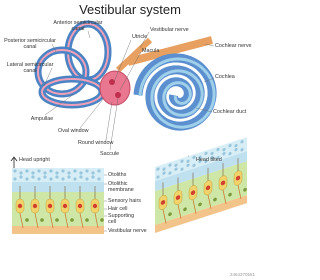 The height and width of the screenshot is (280, 320). I want to click on label: Otolithic membrane, so click(121, 187).